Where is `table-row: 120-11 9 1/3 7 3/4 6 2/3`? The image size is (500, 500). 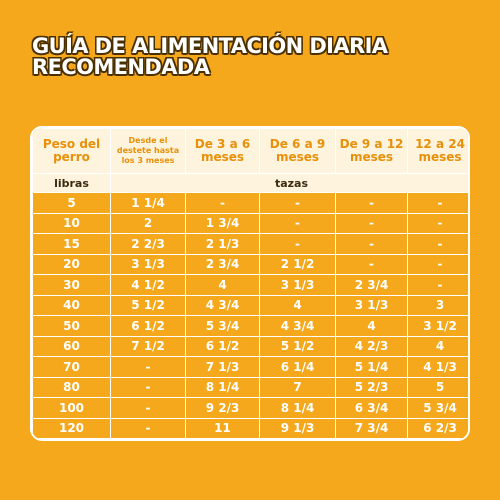 table-row: 120-11 9 1/3 7 3/4 6 2/3 is located at coordinates (250, 428).